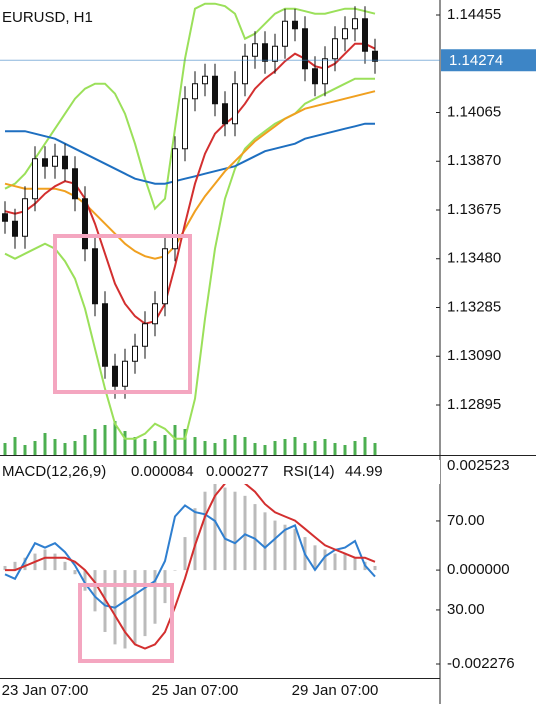 The image size is (536, 704). Describe the element at coordinates (474, 404) in the screenshot. I see `y-tick-label: 1.12895` at that location.